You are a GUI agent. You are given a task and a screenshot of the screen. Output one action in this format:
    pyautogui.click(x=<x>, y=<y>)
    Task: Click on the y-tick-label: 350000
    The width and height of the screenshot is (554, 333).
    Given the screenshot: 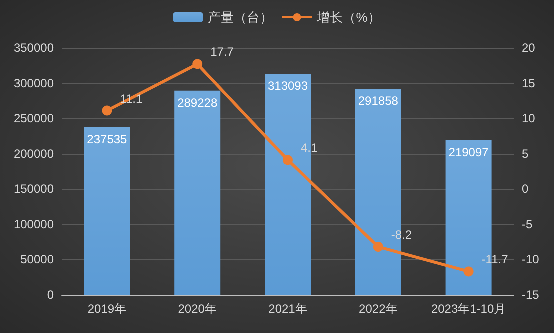 What is the action you would take?
    pyautogui.click(x=34, y=48)
    